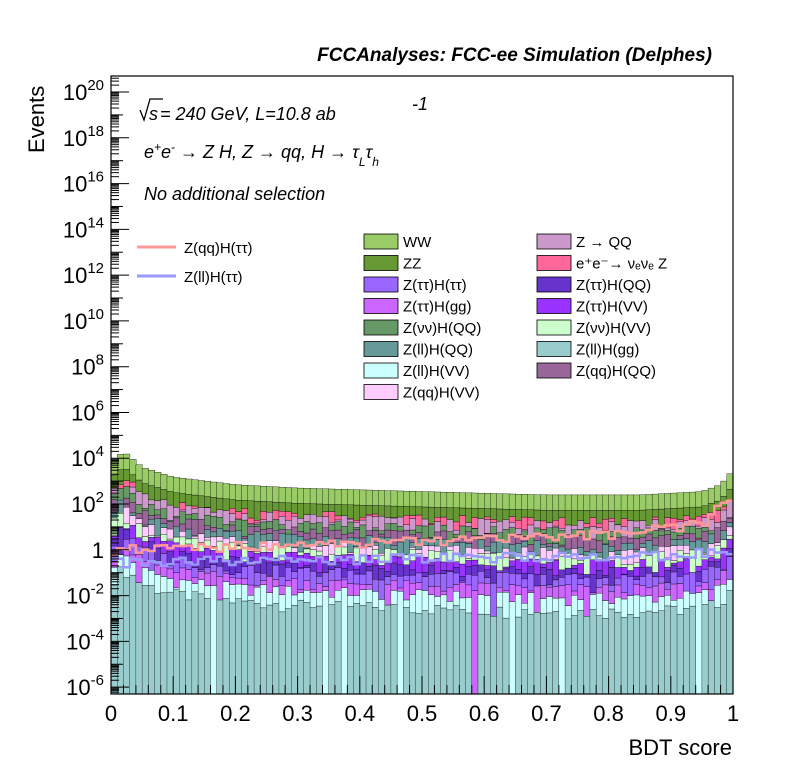 This screenshot has height=777, width=796. Describe the element at coordinates (248, 114) in the screenshot. I see `luminosity-text: = 240 GeV, L=10.8 ab` at that location.